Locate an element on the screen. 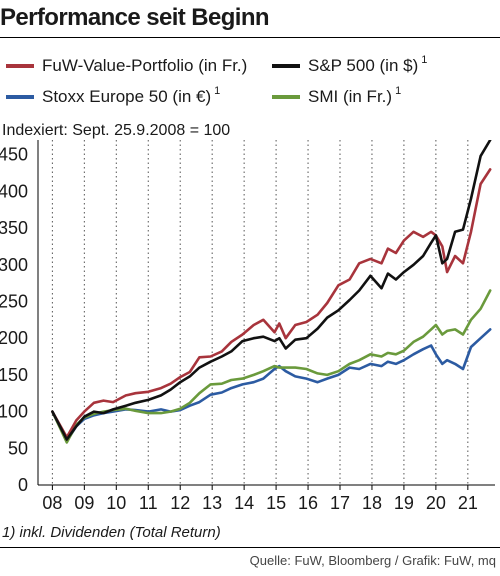 This screenshot has height=576, width=500. y-tick-label-100: 100 is located at coordinates (14, 412).